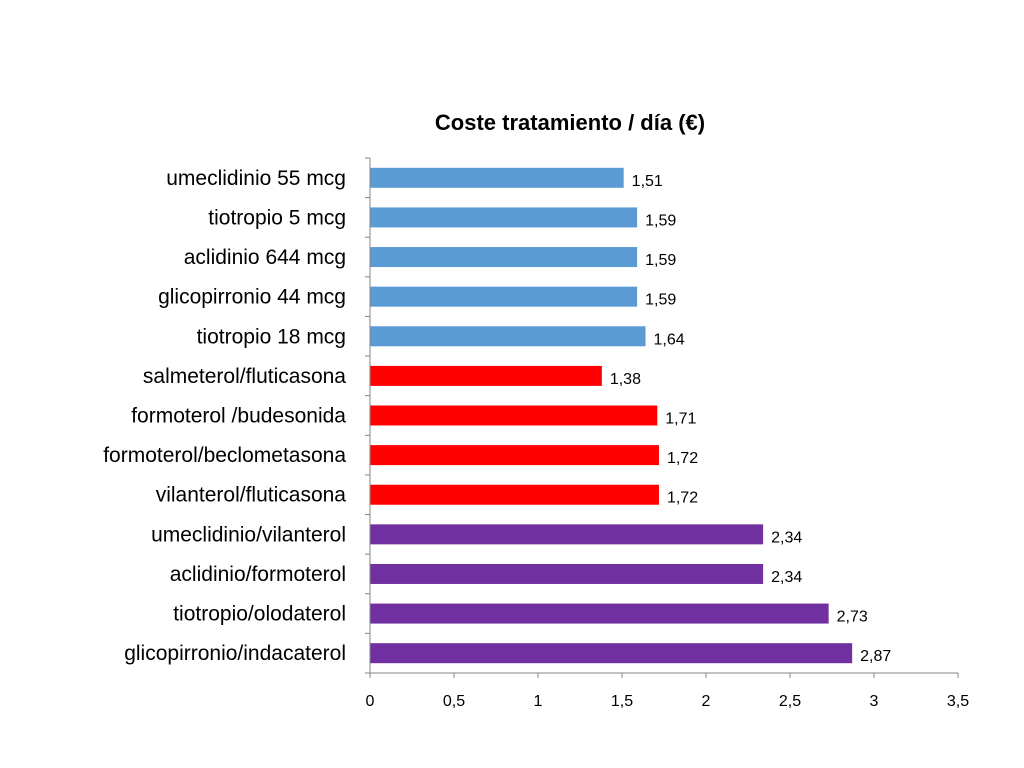  What do you see at coordinates (625, 379) in the screenshot?
I see `data-label: 1,38` at bounding box center [625, 379].